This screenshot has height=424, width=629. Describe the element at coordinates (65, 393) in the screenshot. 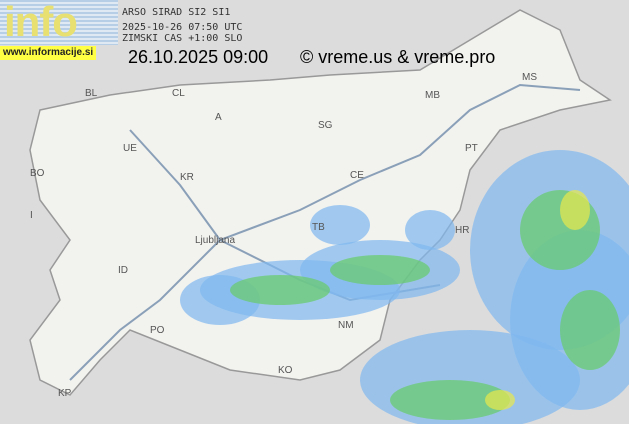

I see `city-label: KP` at that location.